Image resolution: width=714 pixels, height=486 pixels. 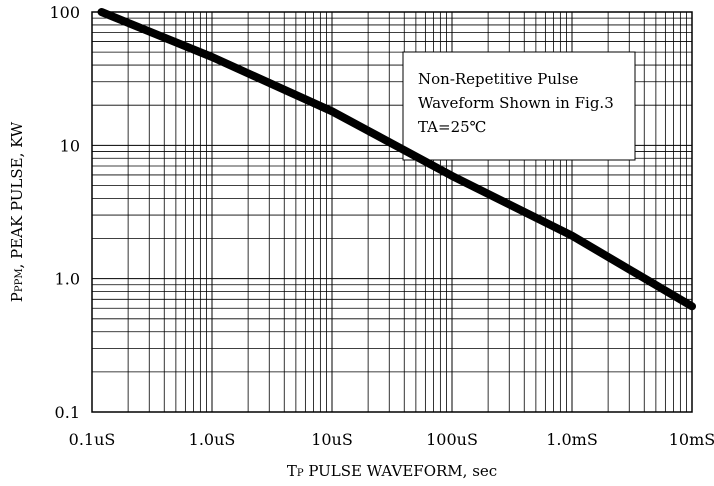 I want to click on y-tick-label: 1.0, so click(x=67, y=279).